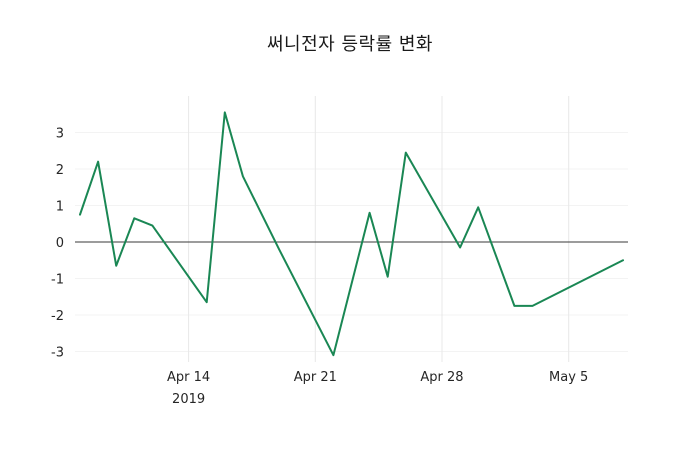 The height and width of the screenshot is (450, 700). Describe the element at coordinates (188, 399) in the screenshot. I see `x-tick-year-label: 2019` at that location.